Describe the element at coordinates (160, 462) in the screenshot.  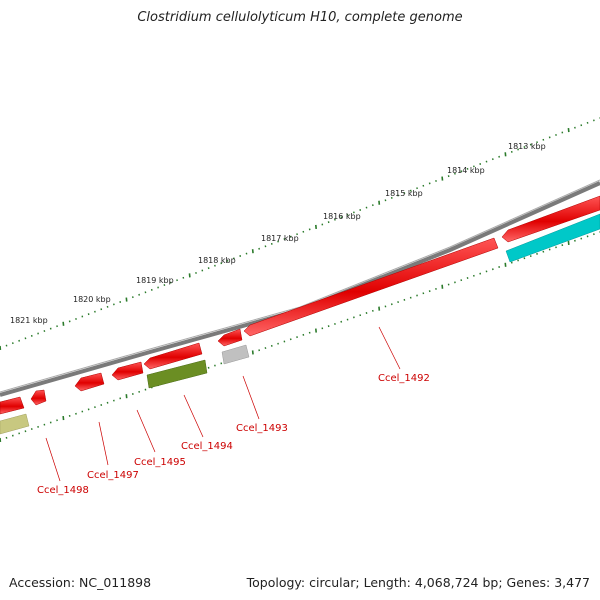
I see `gene-label-ccel-1495: Ccel_1495` at that location.